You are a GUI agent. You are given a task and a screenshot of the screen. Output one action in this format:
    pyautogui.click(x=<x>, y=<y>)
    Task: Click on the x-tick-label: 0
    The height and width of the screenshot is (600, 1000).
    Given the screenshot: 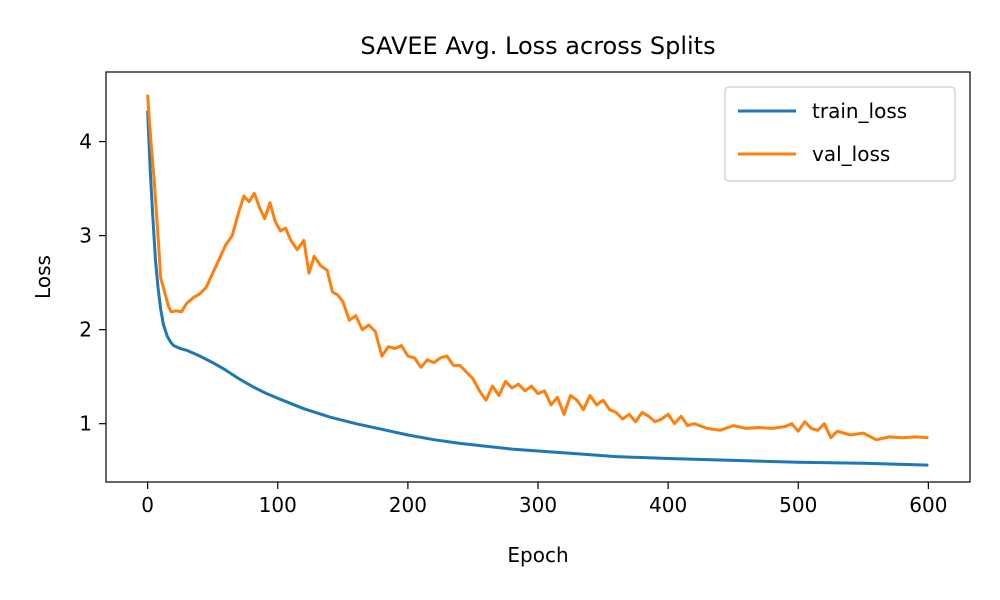 What is the action you would take?
    pyautogui.click(x=147, y=505)
    